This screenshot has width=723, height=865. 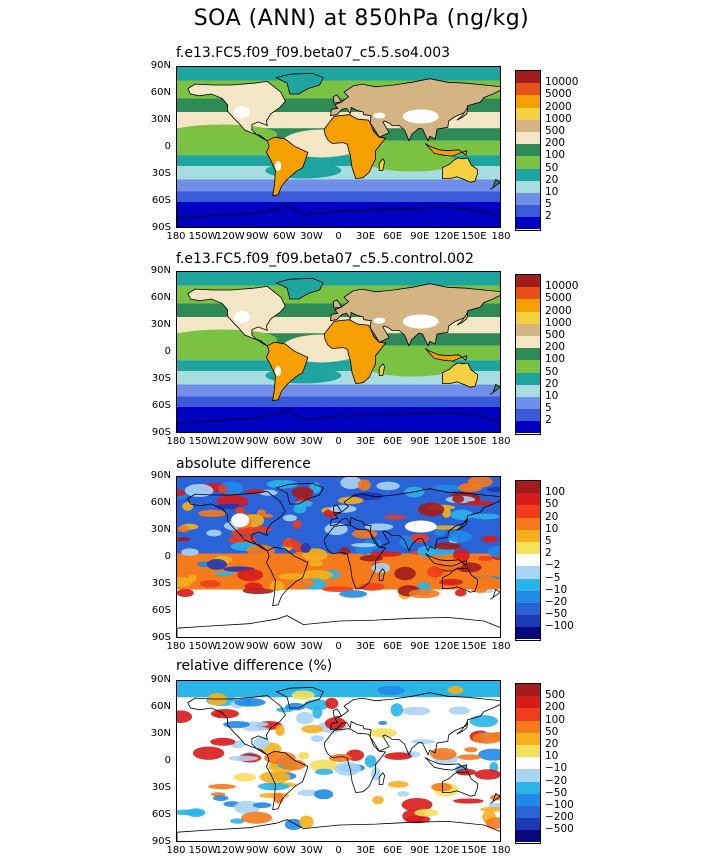 I want to click on colorbar-label: −100, so click(x=559, y=805).